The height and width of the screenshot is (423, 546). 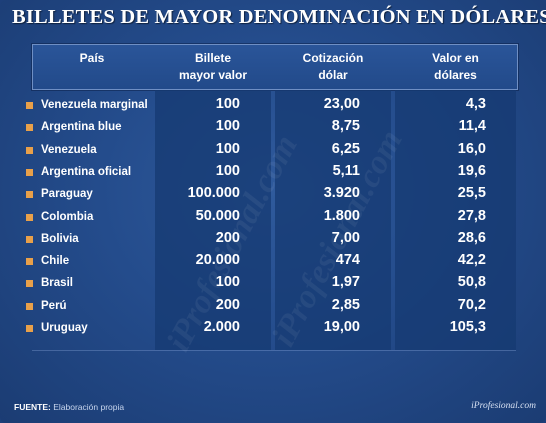 I want to click on table-row: Brasil 100 1,97 50,8, so click(x=273, y=284).